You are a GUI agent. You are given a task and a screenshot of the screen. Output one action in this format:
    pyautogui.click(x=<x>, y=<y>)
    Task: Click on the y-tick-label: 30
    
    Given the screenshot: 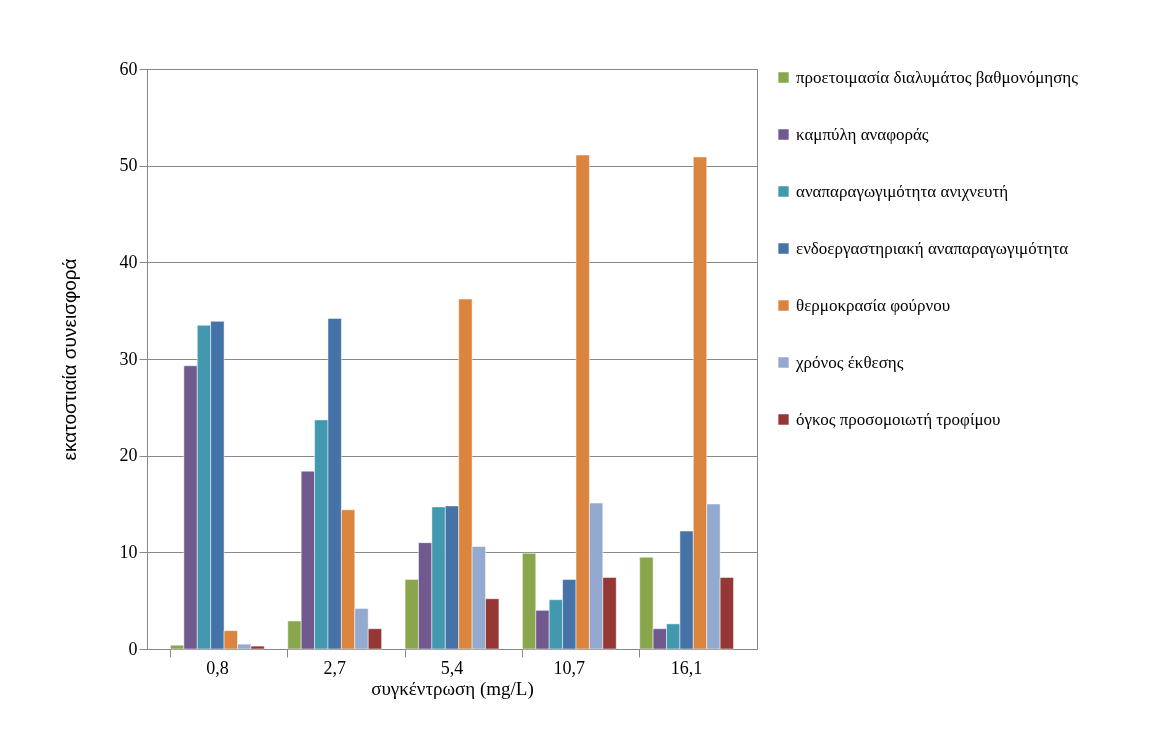 What is the action you would take?
    pyautogui.click(x=128, y=358)
    